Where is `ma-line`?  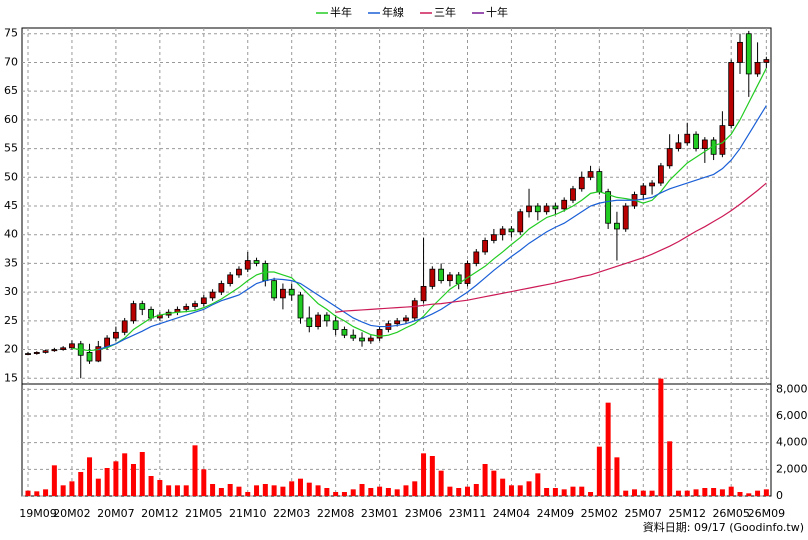 ma-line is located at coordinates (551, 247).